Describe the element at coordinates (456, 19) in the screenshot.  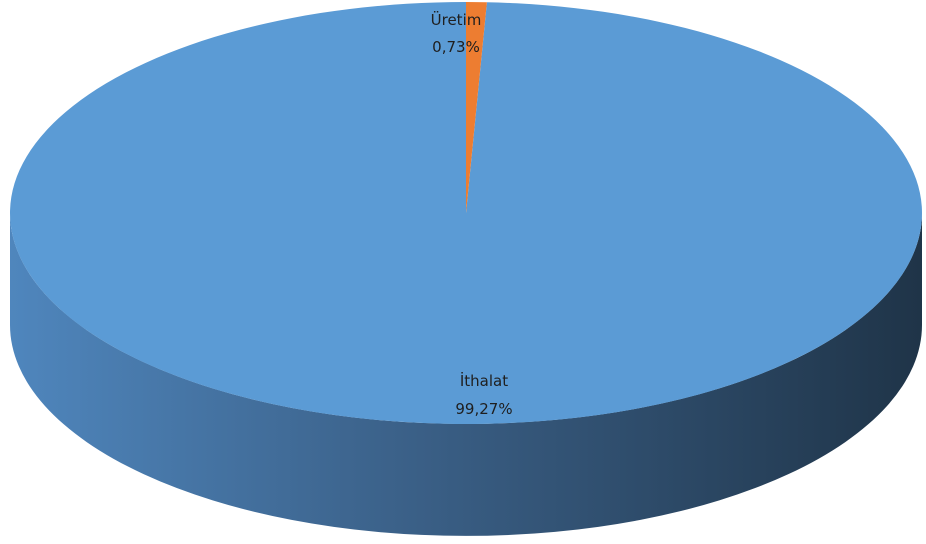
I see `label-uretim-category: Üretim` at that location.